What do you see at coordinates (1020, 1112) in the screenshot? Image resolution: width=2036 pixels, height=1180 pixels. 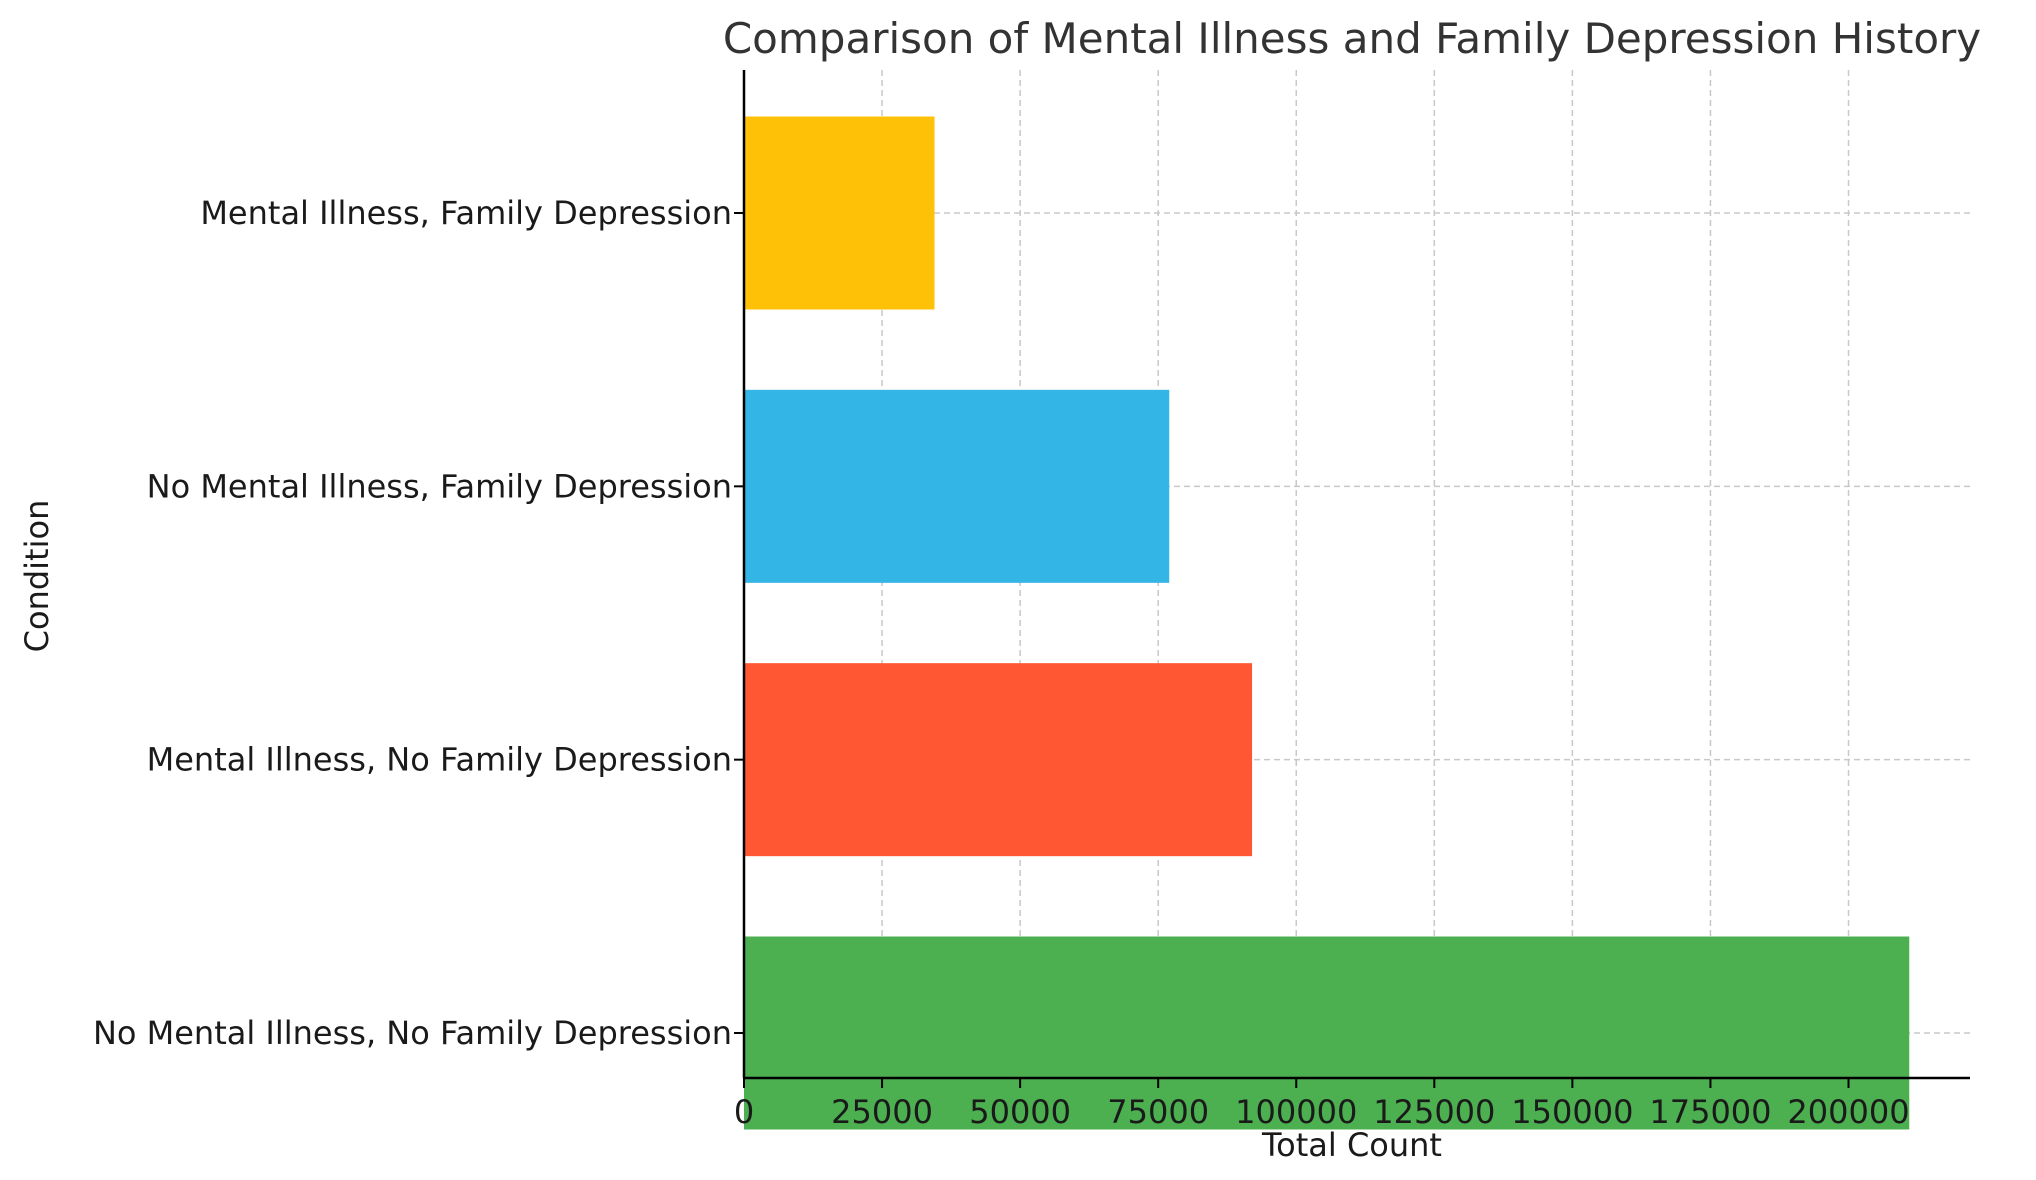 I see `x-tick-label: 50000` at bounding box center [1020, 1112].